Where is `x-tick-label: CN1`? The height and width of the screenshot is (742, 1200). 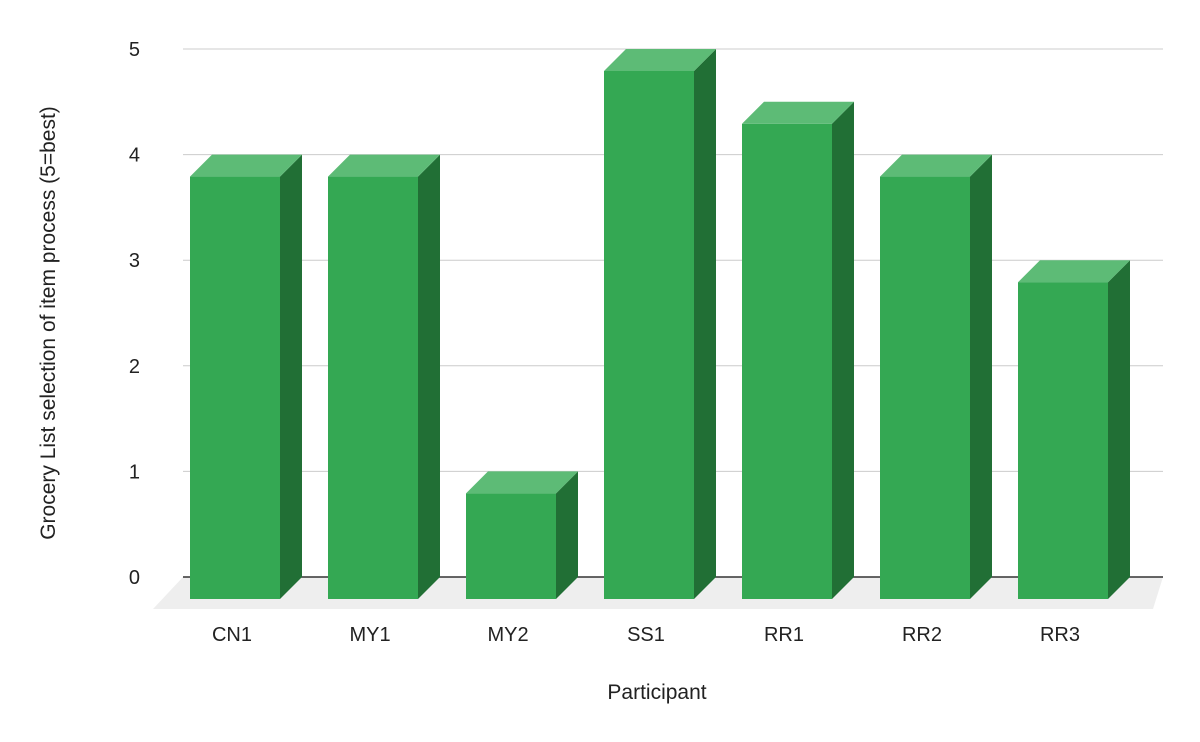
x-tick-label: CN1 is located at coordinates (232, 635).